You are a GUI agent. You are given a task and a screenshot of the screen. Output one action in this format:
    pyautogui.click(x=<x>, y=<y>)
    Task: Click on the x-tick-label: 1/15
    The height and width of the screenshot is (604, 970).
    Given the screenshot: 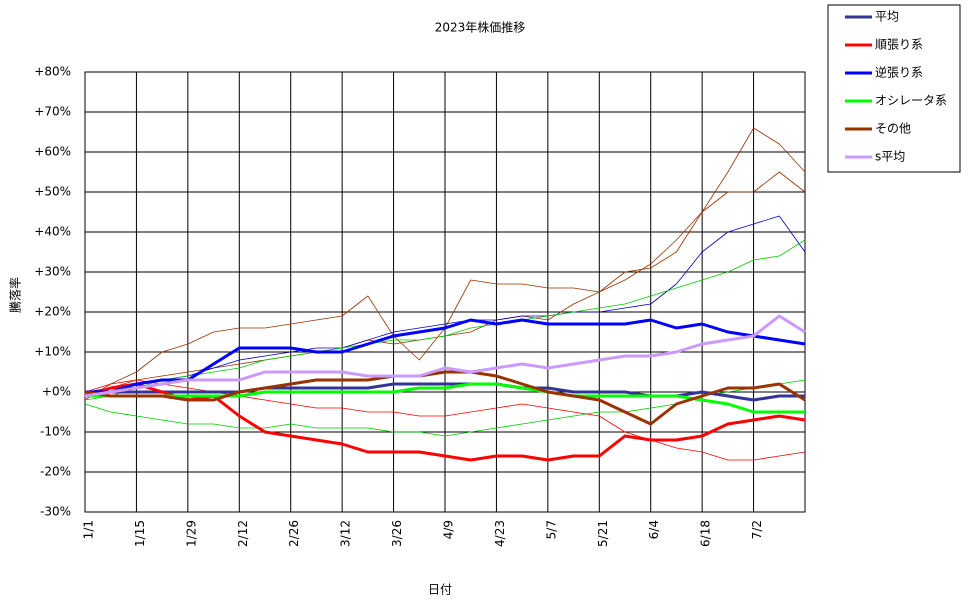 What is the action you would take?
    pyautogui.click(x=140, y=533)
    